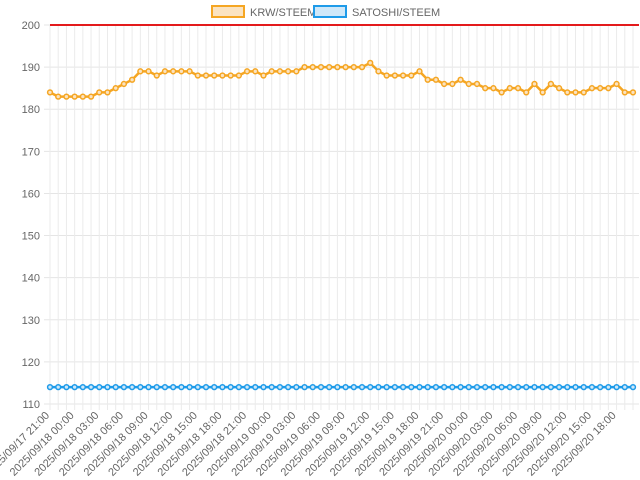 The image size is (640, 480). Describe the element at coordinates (330, 11) in the screenshot. I see `legend-swatch-satoshi-steem` at that location.